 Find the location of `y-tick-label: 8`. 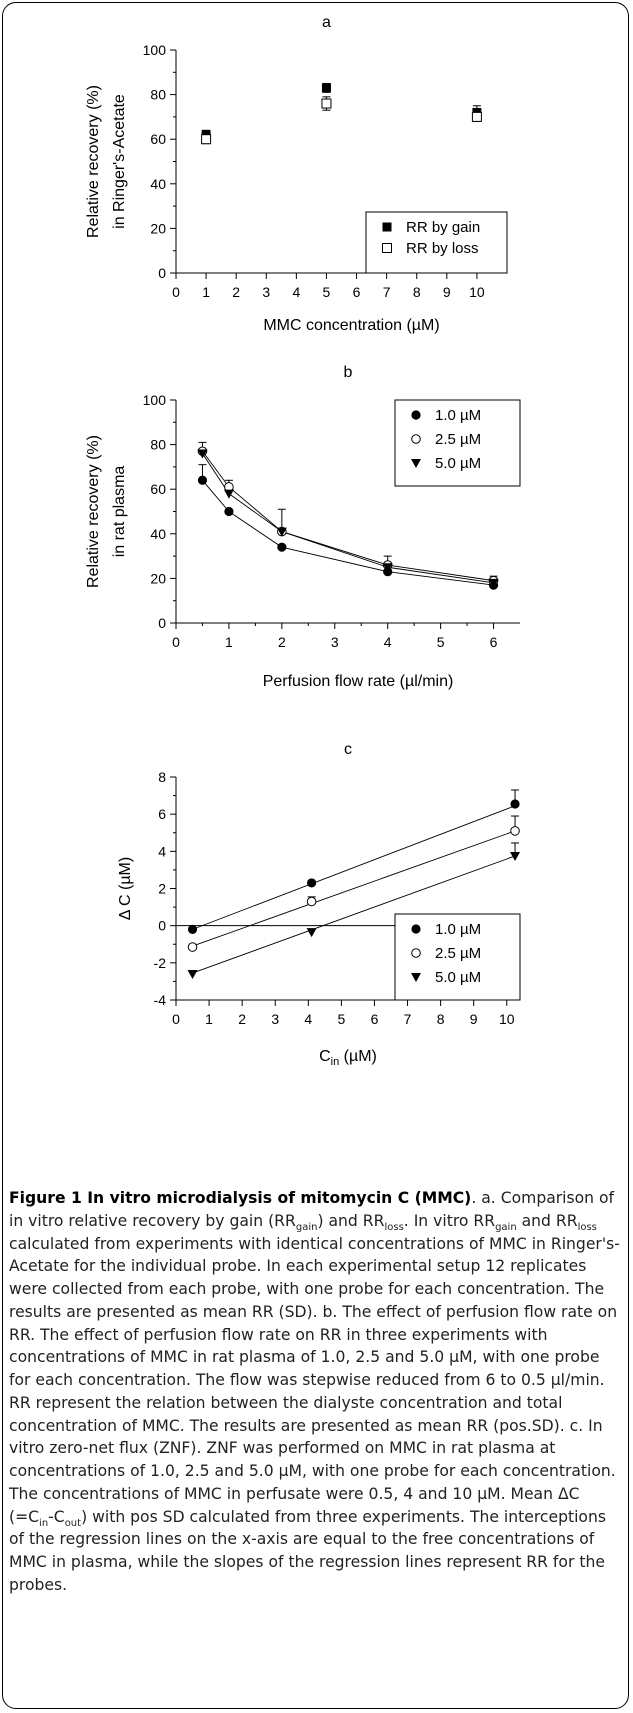

y-tick-label: 8 is located at coordinates (162, 777).